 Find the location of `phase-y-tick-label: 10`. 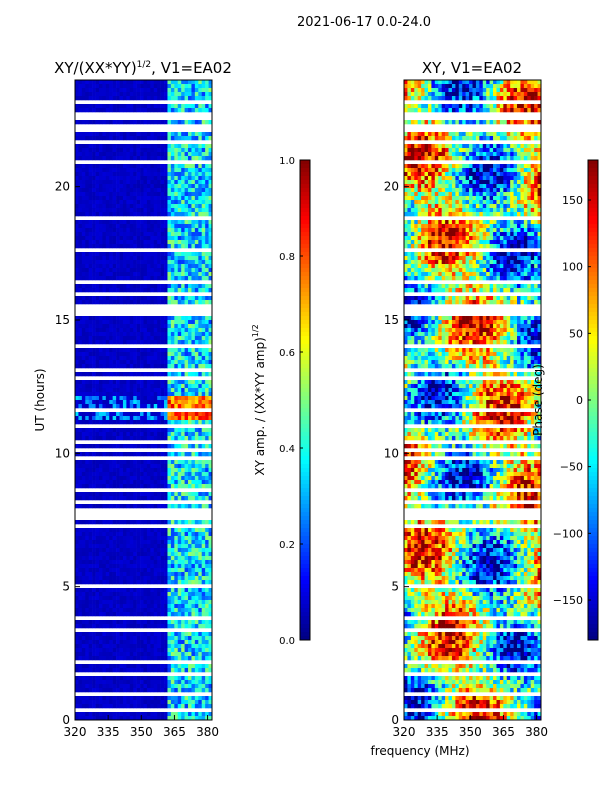

phase-y-tick-label: 10 is located at coordinates (391, 453).